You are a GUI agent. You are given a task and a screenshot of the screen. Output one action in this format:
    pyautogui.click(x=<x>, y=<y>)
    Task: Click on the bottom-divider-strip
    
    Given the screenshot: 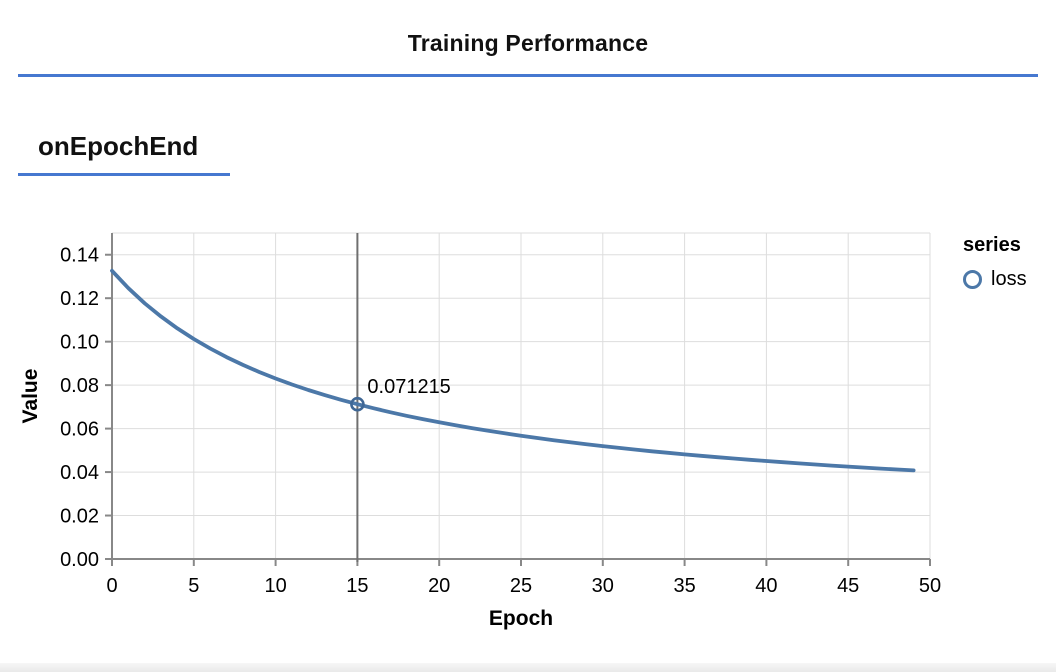 What is the action you would take?
    pyautogui.click(x=528, y=667)
    